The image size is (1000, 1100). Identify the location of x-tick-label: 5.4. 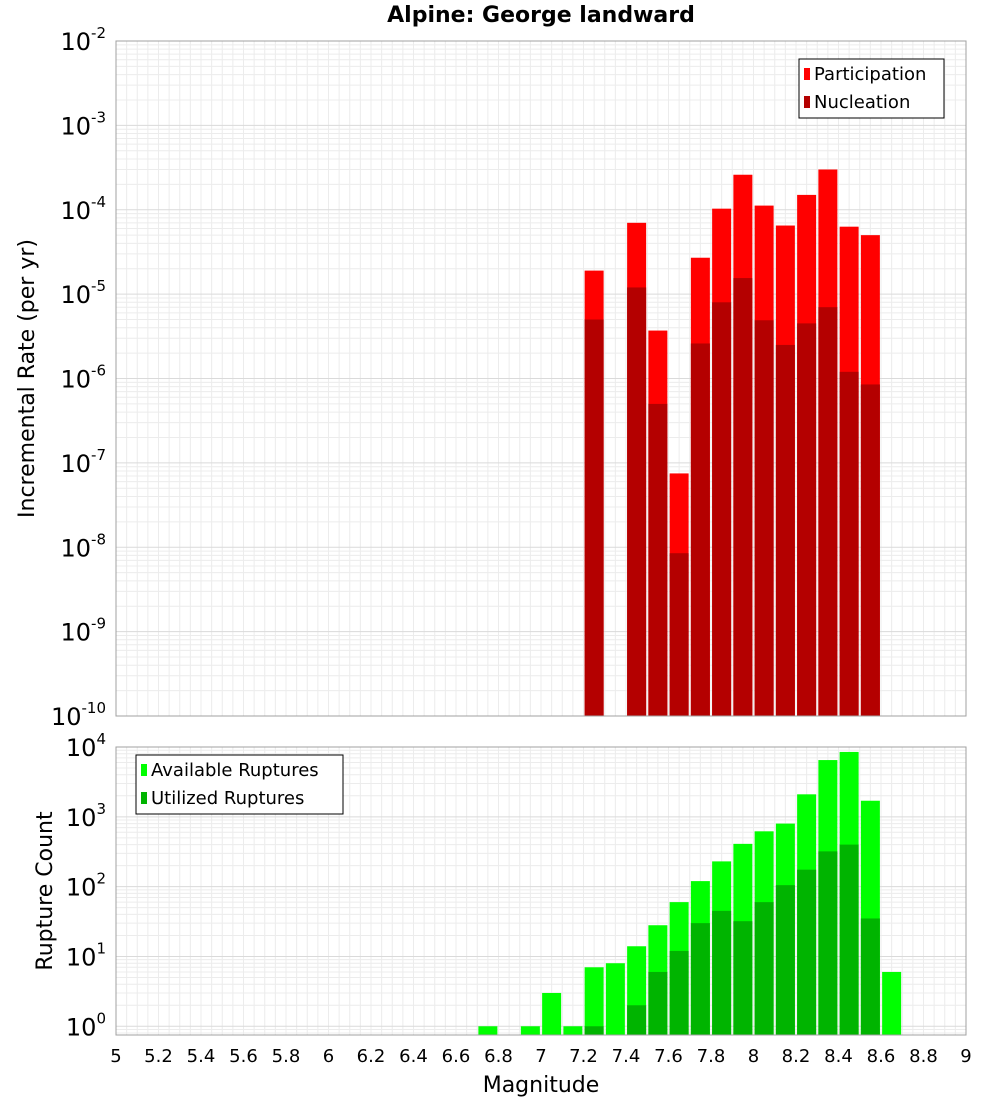
(201, 1056).